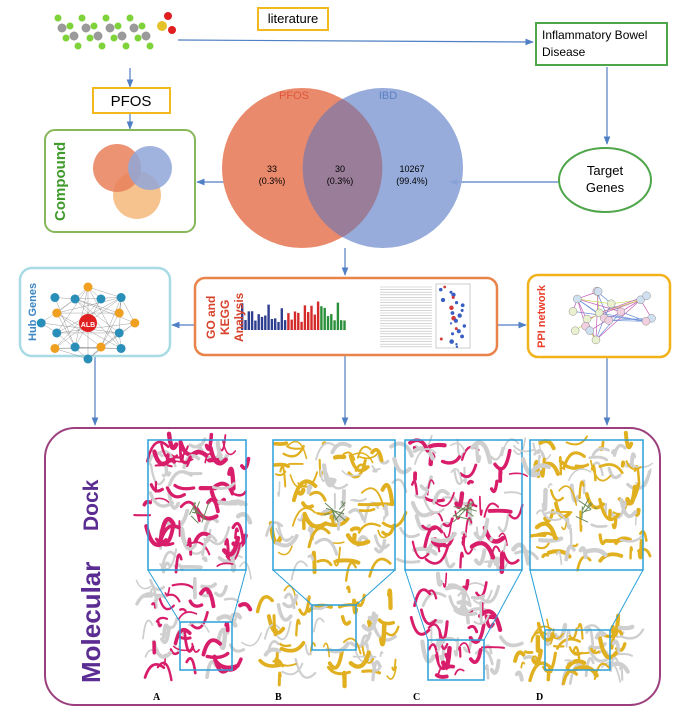  What do you see at coordinates (340, 181) in the screenshot?
I see `overlap-pct: (0.3%)` at bounding box center [340, 181].